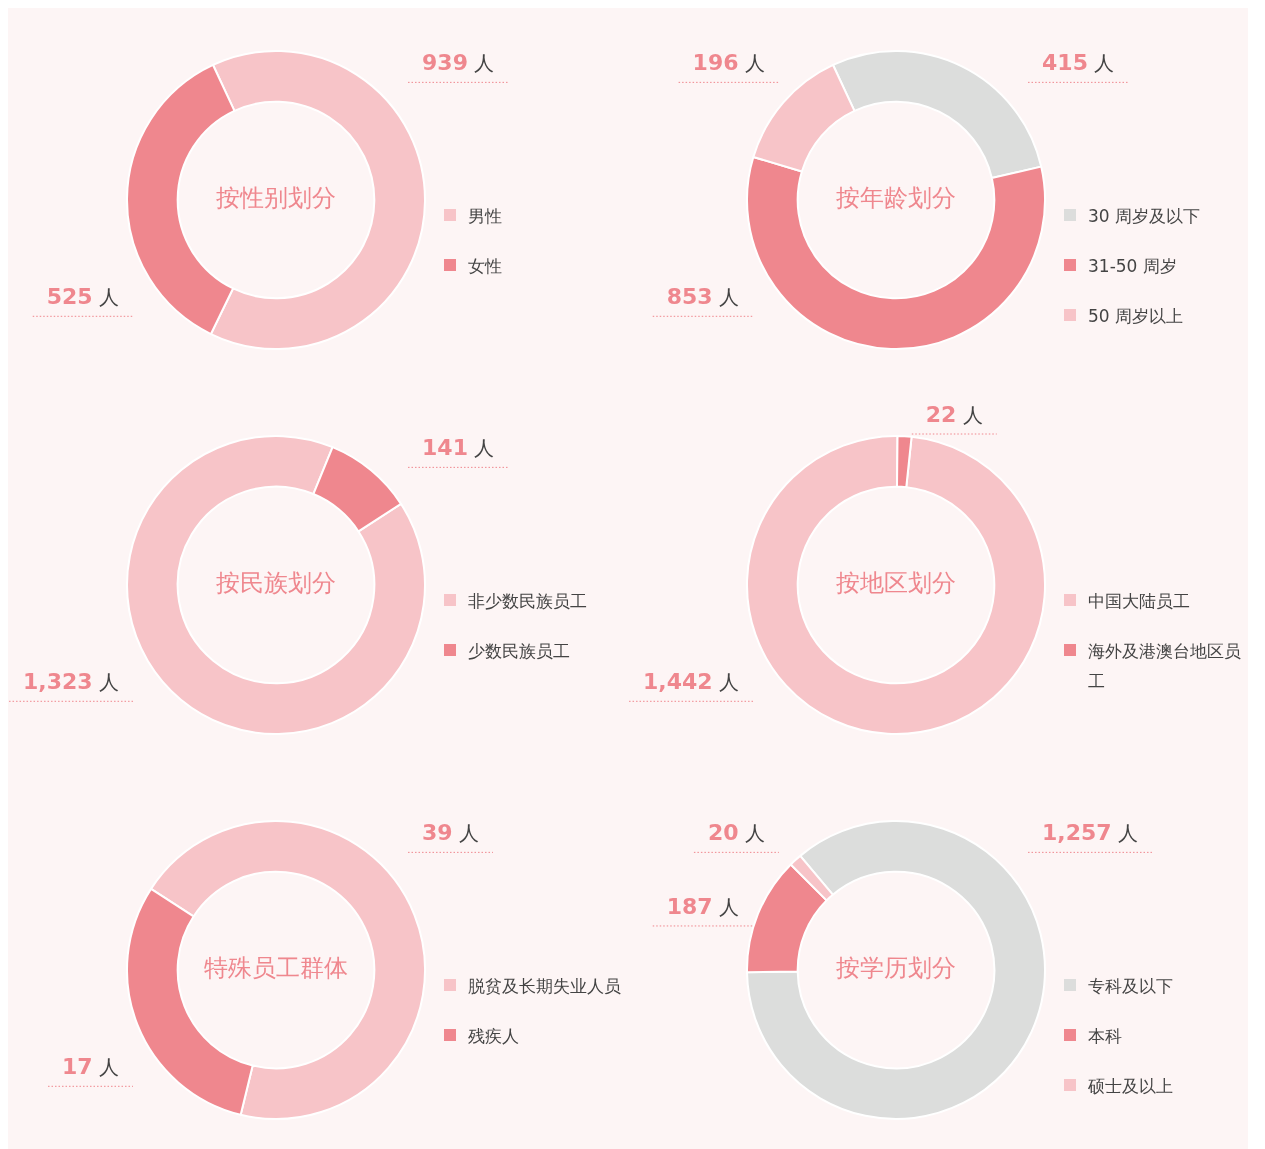  Describe the element at coordinates (485, 216) in the screenshot. I see `legend-label: 男性` at that location.